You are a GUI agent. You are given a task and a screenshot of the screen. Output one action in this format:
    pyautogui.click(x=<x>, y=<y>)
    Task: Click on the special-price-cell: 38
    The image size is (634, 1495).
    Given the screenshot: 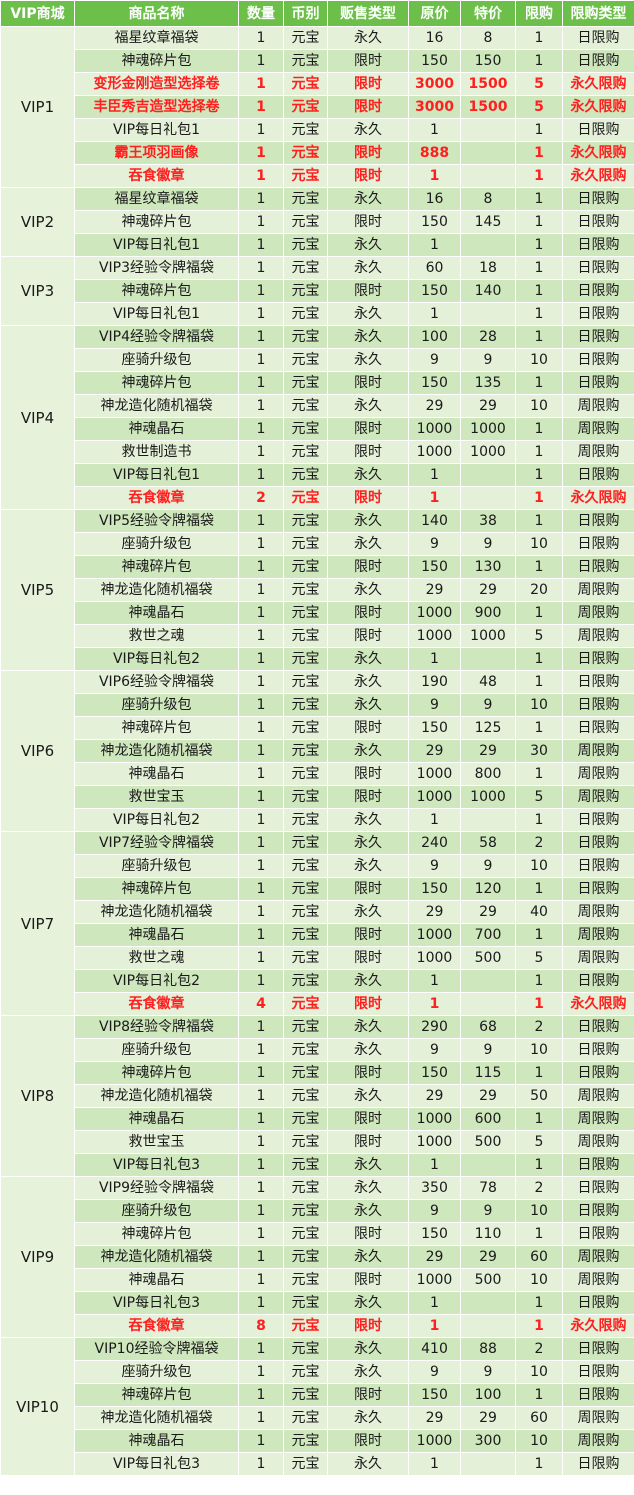 What is the action you would take?
    pyautogui.click(x=488, y=521)
    